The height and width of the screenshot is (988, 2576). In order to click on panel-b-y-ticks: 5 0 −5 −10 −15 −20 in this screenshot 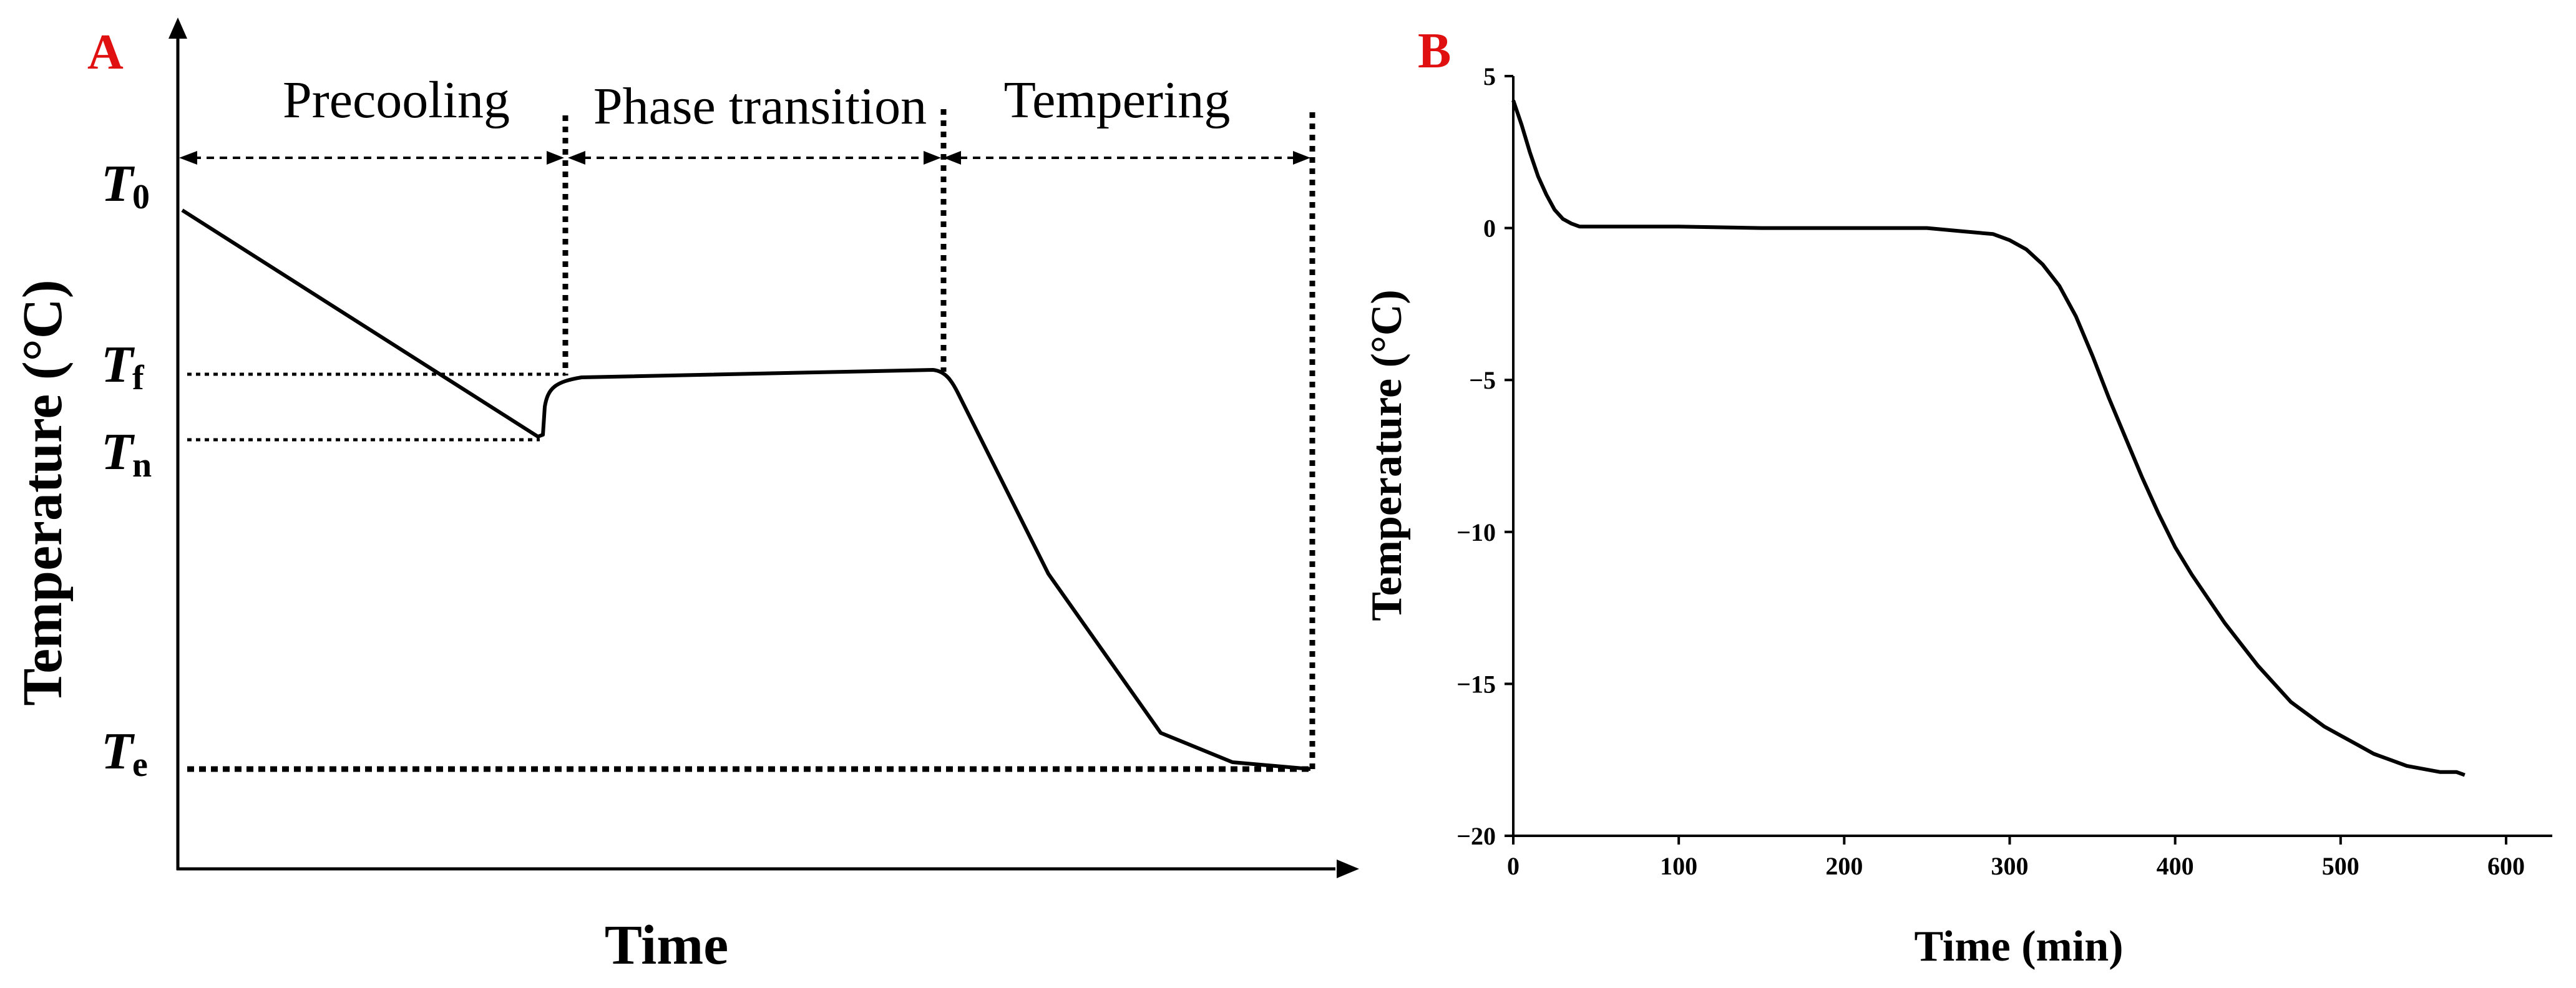, I will do `click(1484, 456)`.